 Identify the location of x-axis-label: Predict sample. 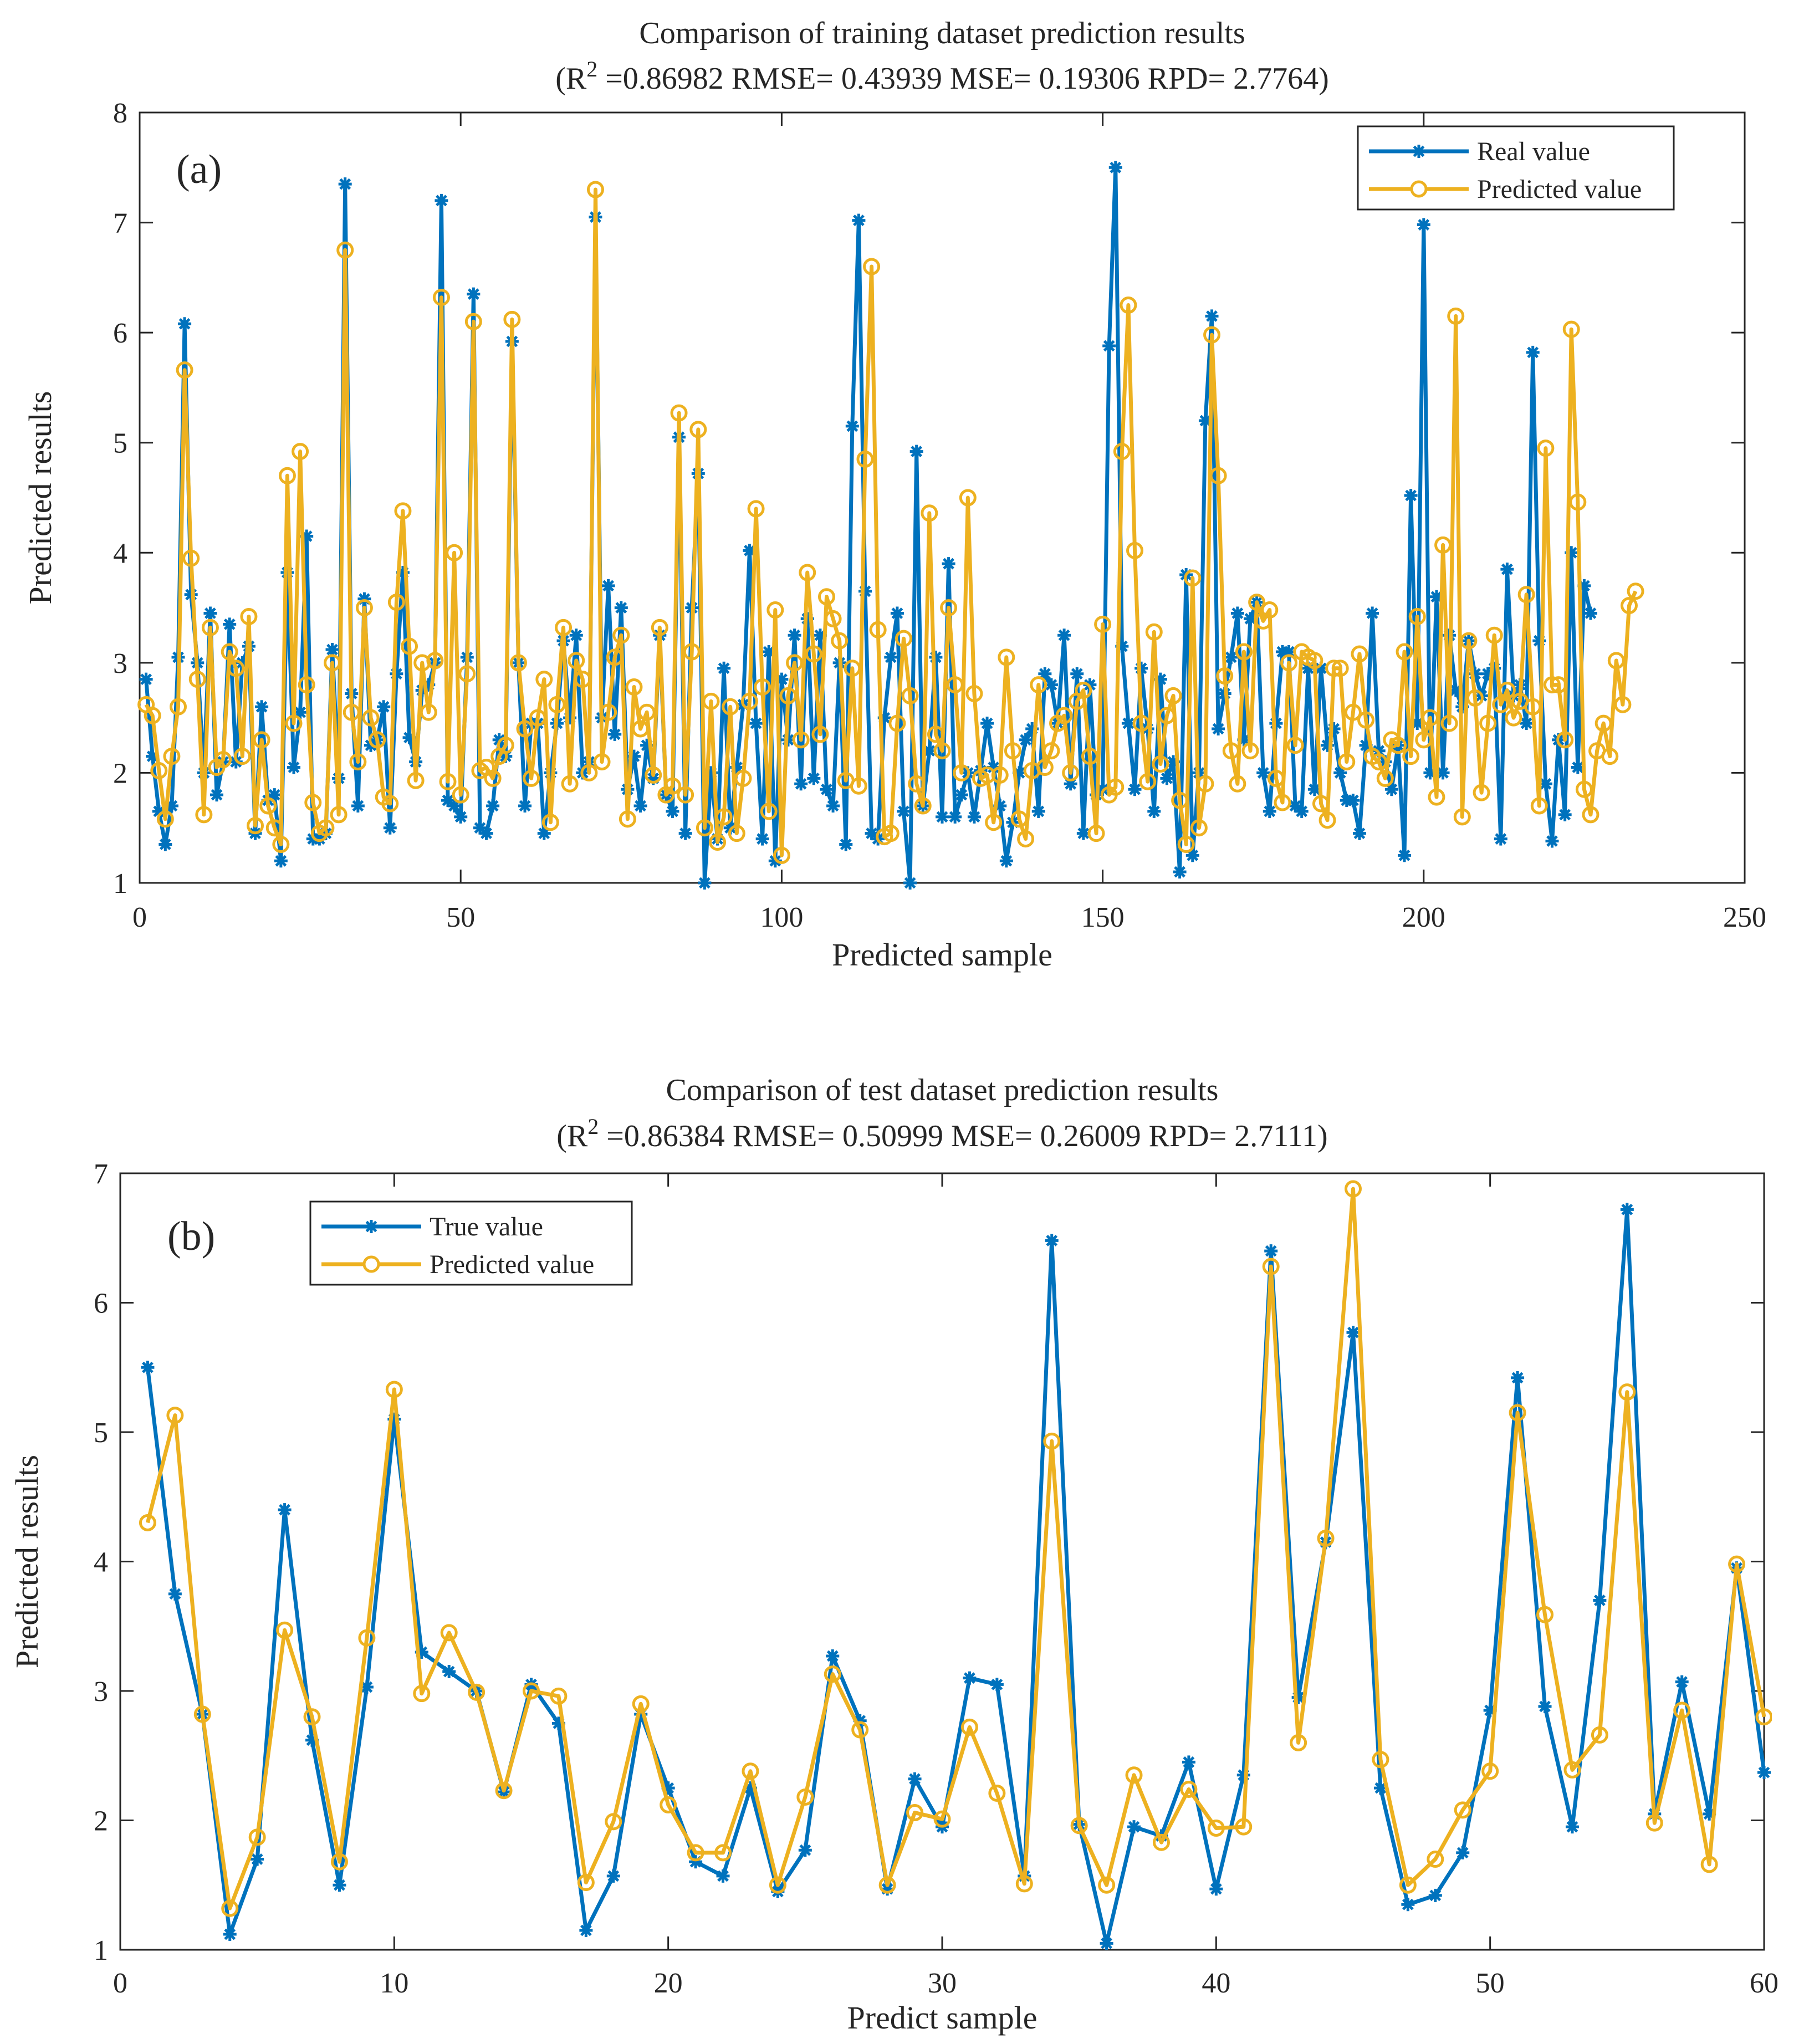
(942, 2018).